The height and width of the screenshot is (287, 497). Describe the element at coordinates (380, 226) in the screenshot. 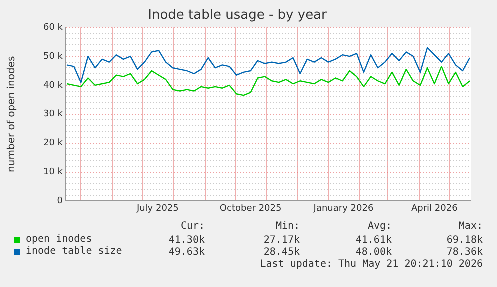

I see `text: Avg:` at that location.